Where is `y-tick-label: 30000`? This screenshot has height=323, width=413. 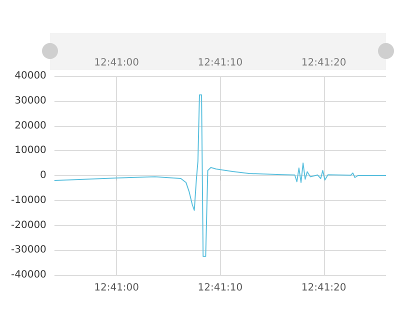
y-tick-label: 30000 is located at coordinates (30, 100).